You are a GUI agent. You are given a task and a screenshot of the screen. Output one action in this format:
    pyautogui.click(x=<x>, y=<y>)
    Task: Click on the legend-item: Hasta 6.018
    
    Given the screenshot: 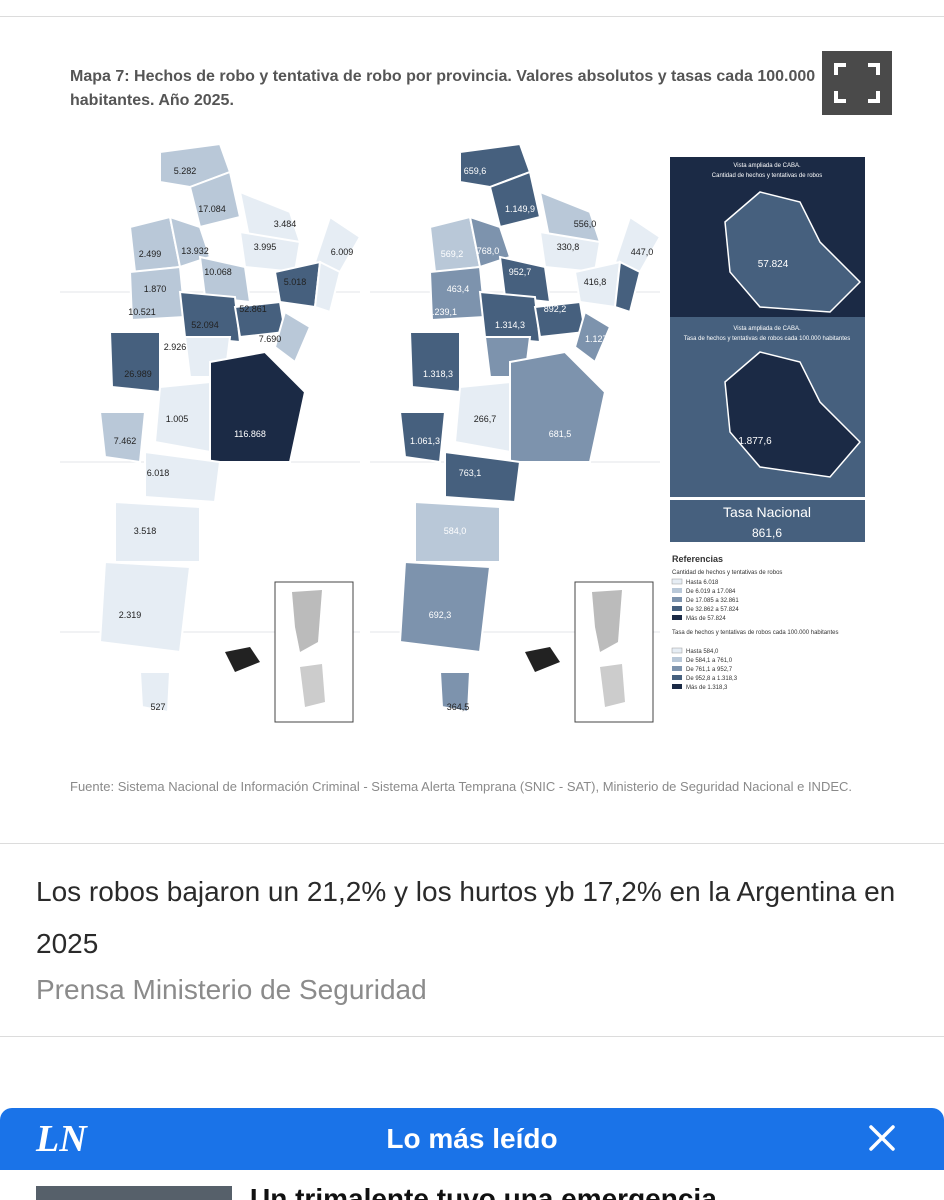 What is the action you would take?
    pyautogui.click(x=702, y=583)
    